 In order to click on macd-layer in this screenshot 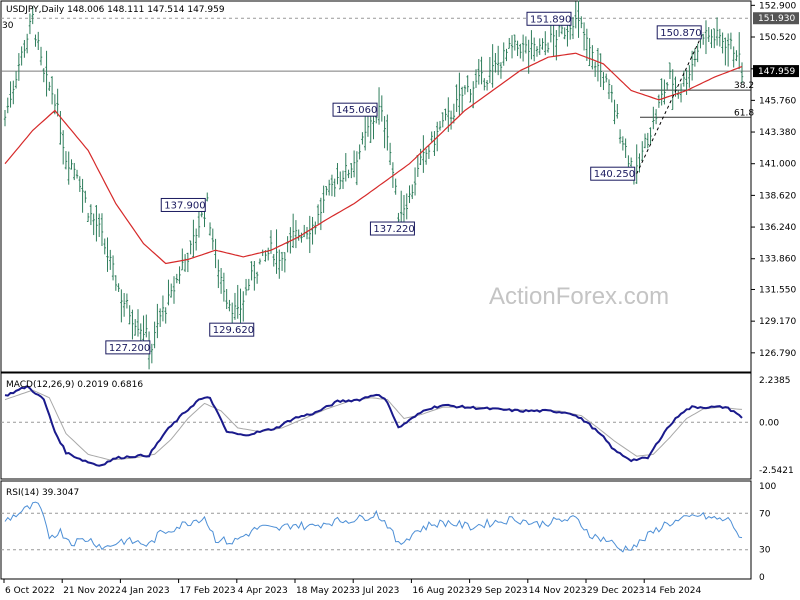, I will do `click(376, 425)`.